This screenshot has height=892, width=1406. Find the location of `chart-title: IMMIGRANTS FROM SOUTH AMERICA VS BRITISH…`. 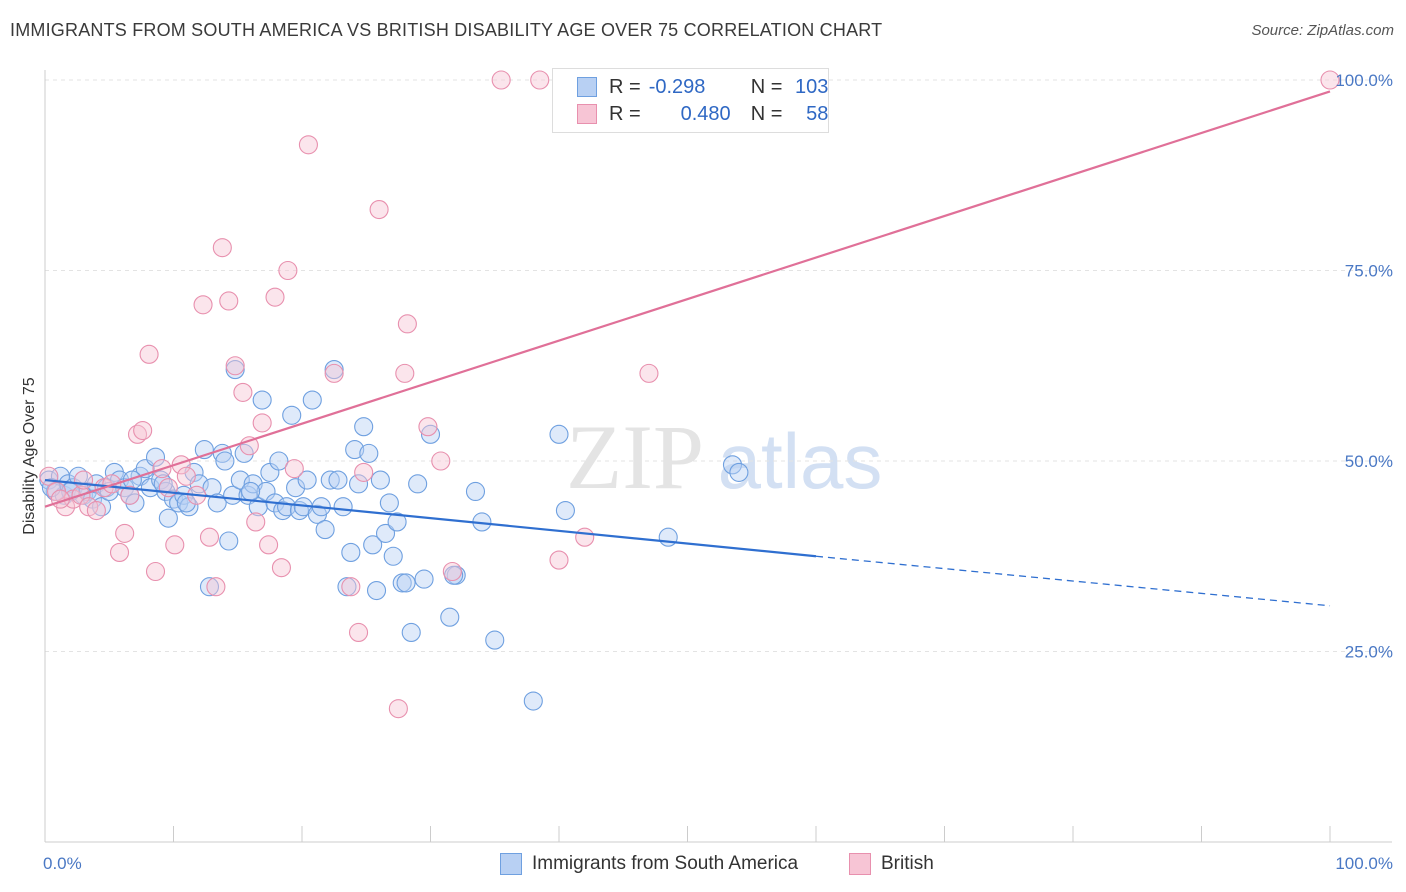

chart-title: IMMIGRANTS FROM SOUTH AMERICA VS BRITISH… is located at coordinates (446, 30).